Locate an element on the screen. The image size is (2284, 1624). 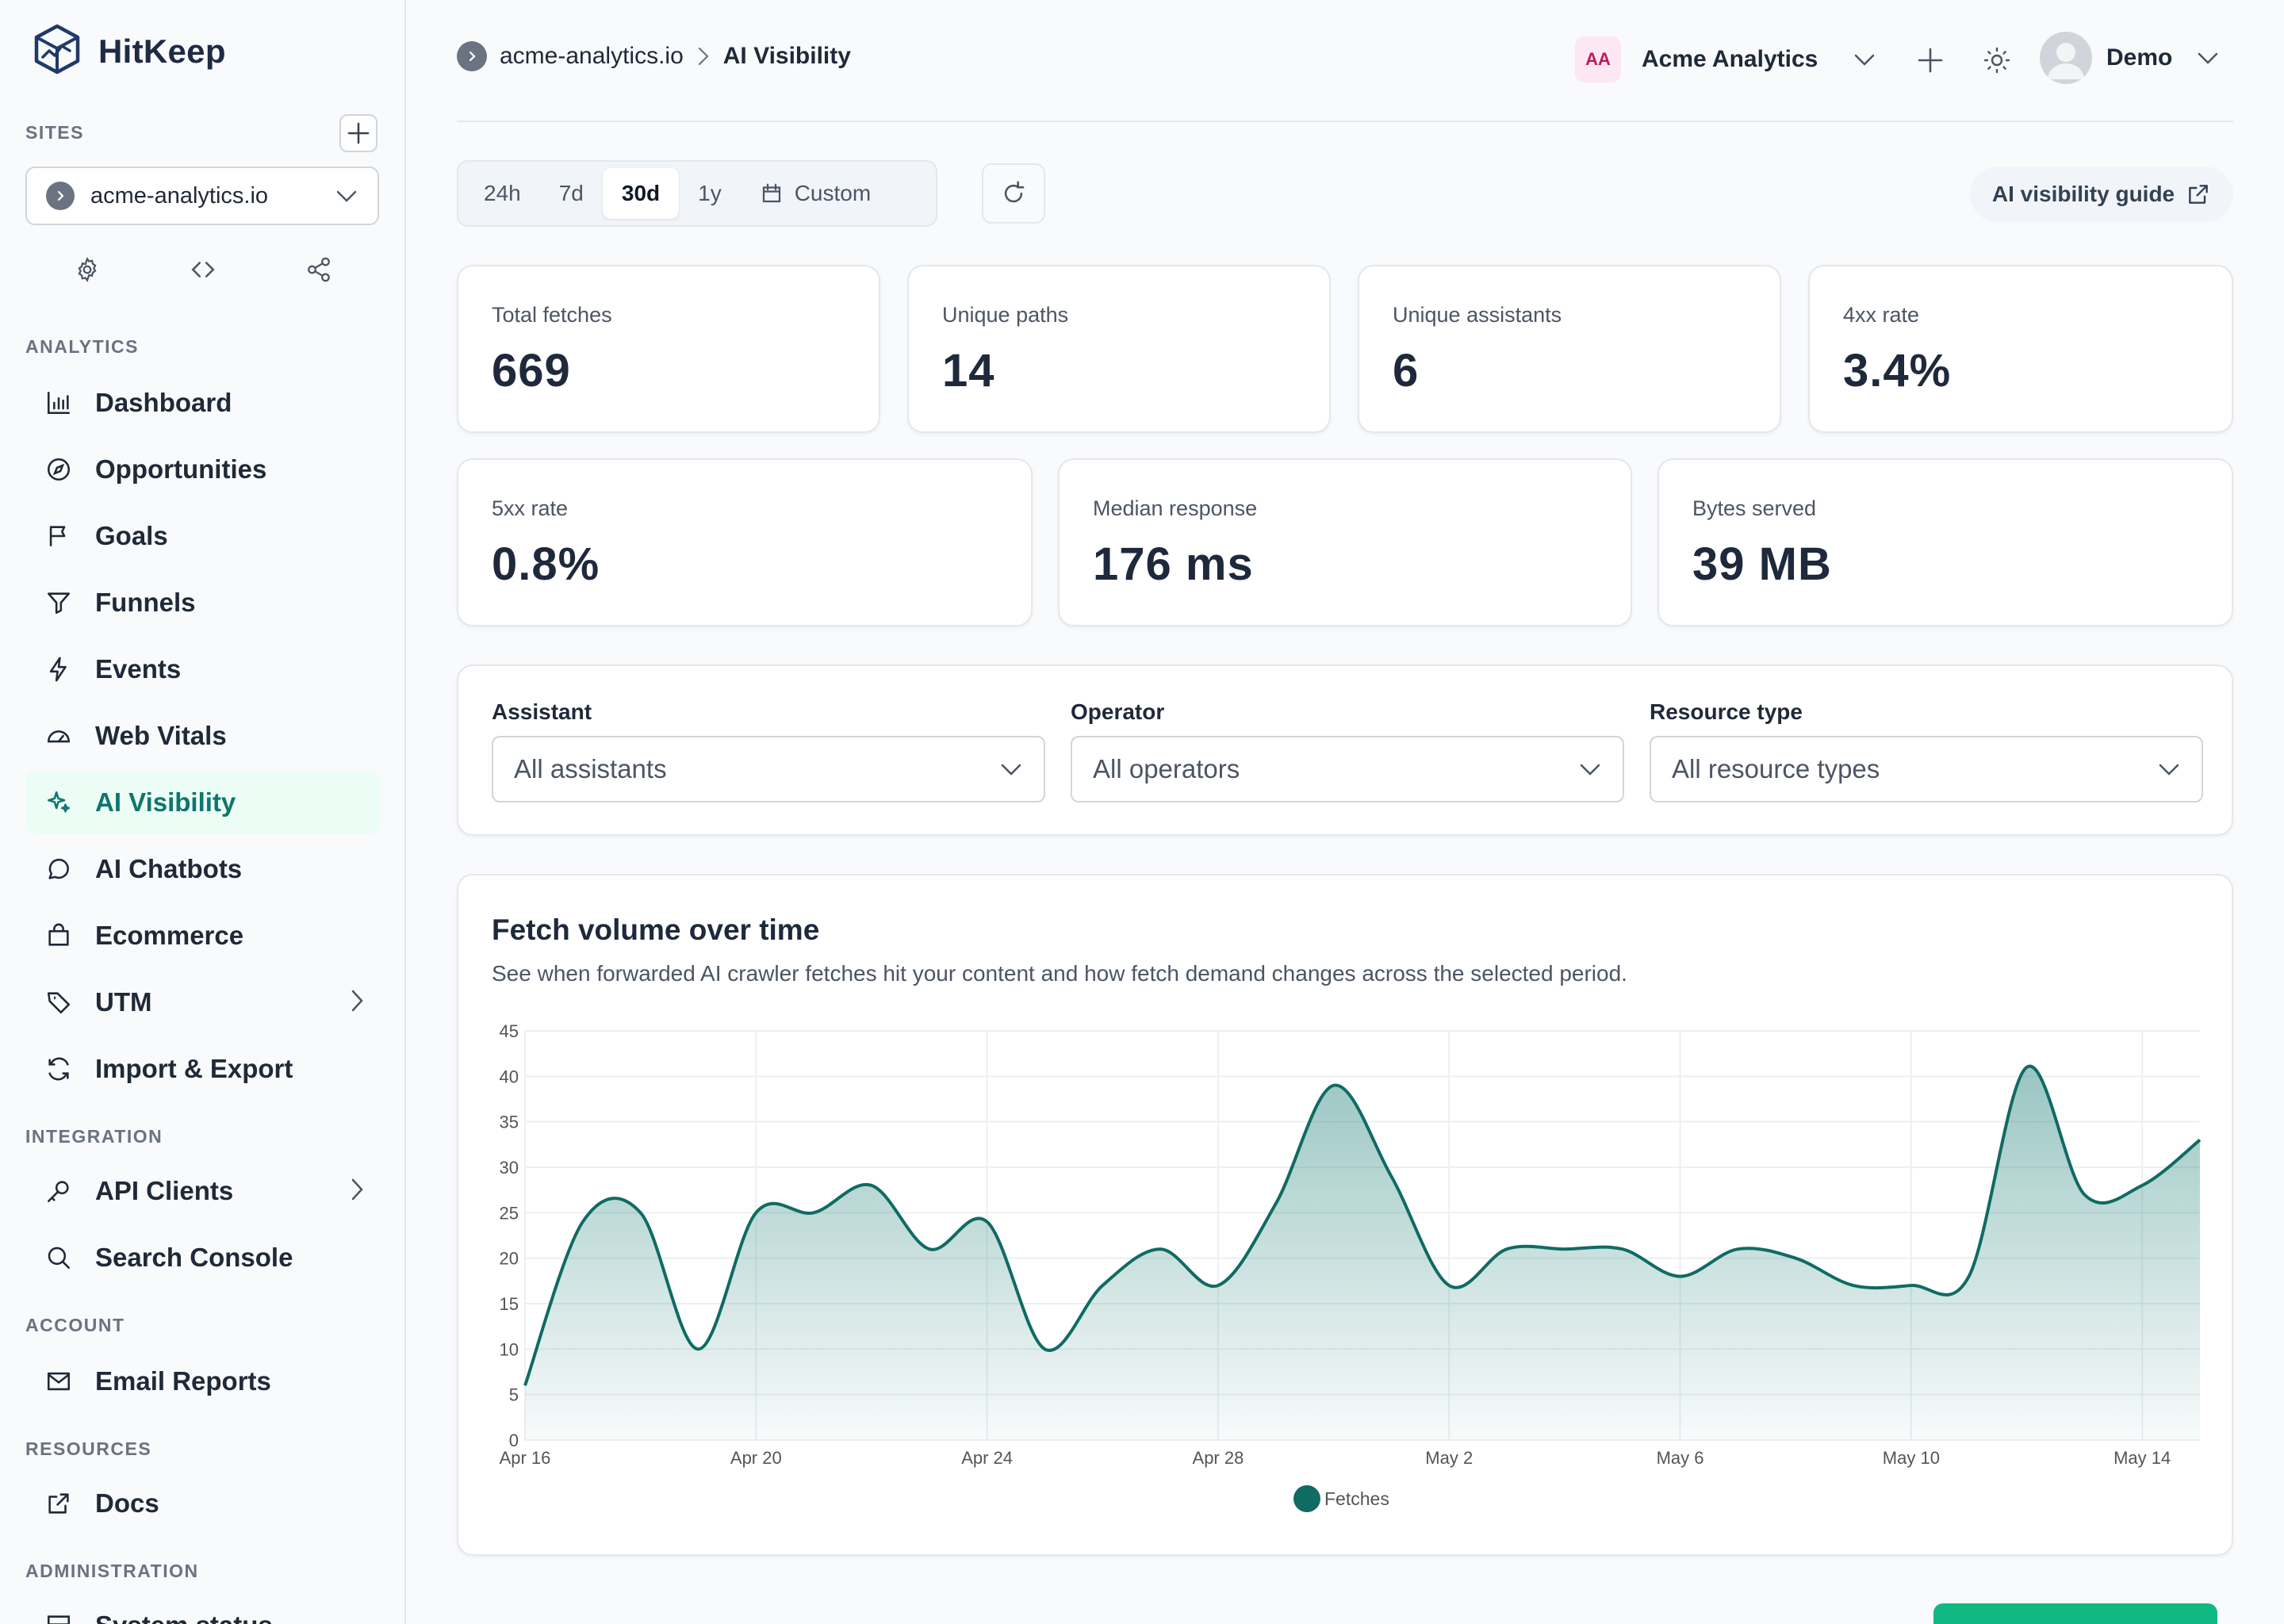
operator-filter-label: Operator is located at coordinates (1118, 711).